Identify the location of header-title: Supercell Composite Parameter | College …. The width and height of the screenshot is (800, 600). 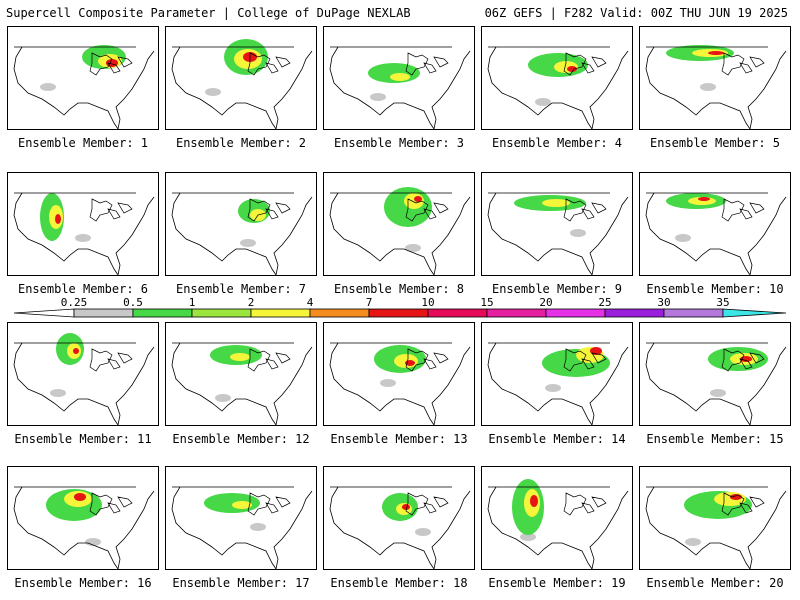
(208, 13).